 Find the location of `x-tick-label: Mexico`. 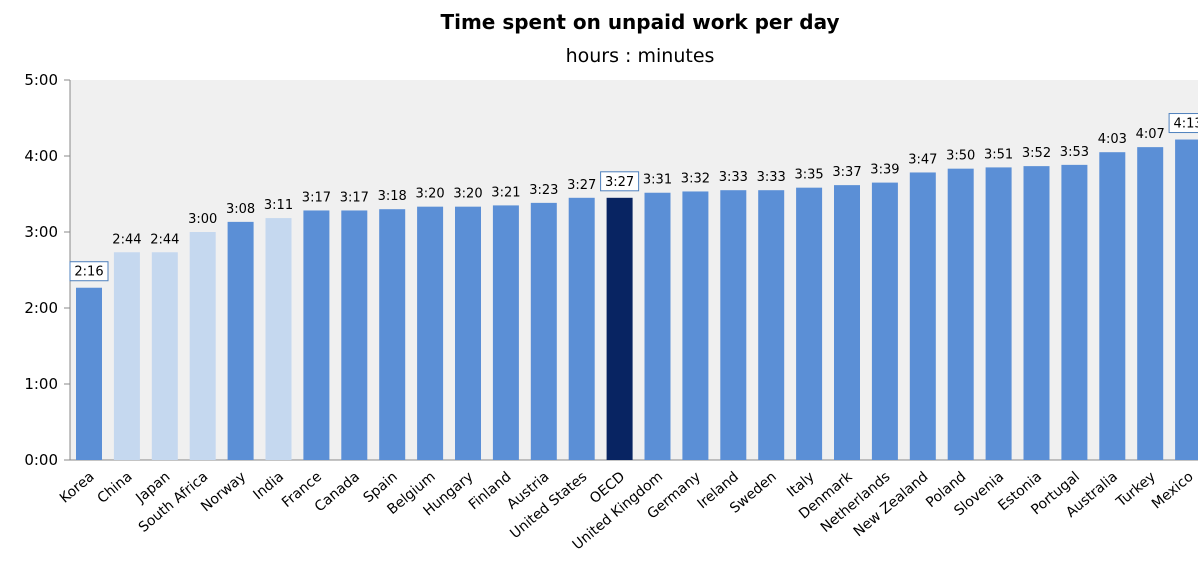

x-tick-label: Mexico is located at coordinates (1173, 491).